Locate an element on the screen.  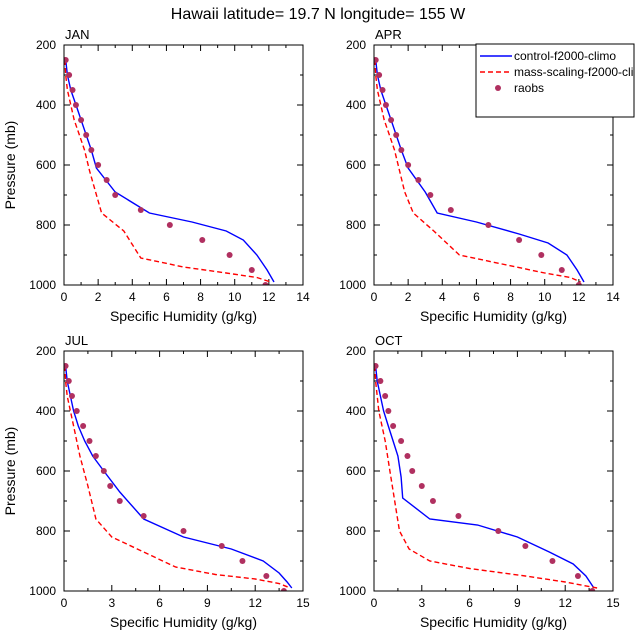
panel-label: JUL is located at coordinates (76, 340).